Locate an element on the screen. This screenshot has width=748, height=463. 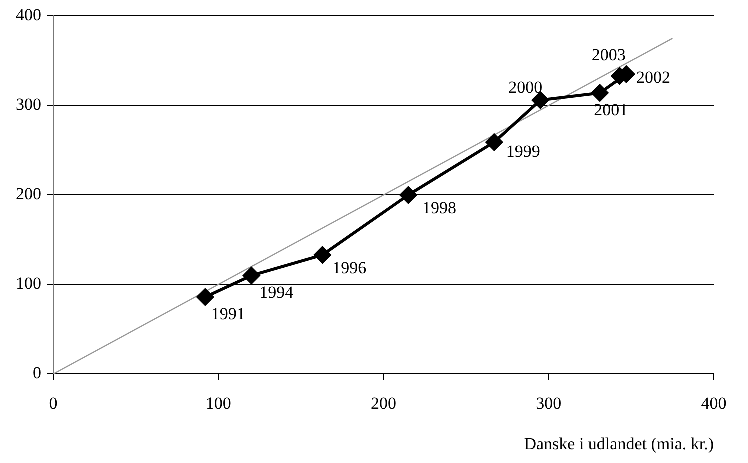
annotation: 1994 is located at coordinates (277, 292).